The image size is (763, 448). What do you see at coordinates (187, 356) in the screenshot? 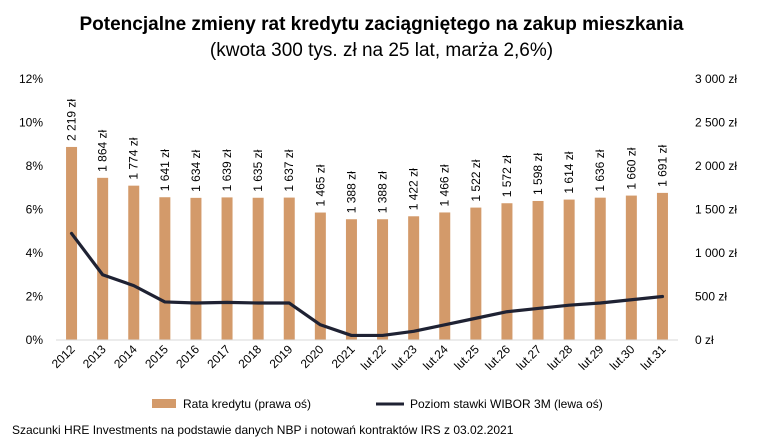
I see `x-axis-tick-label: 2016` at bounding box center [187, 356].